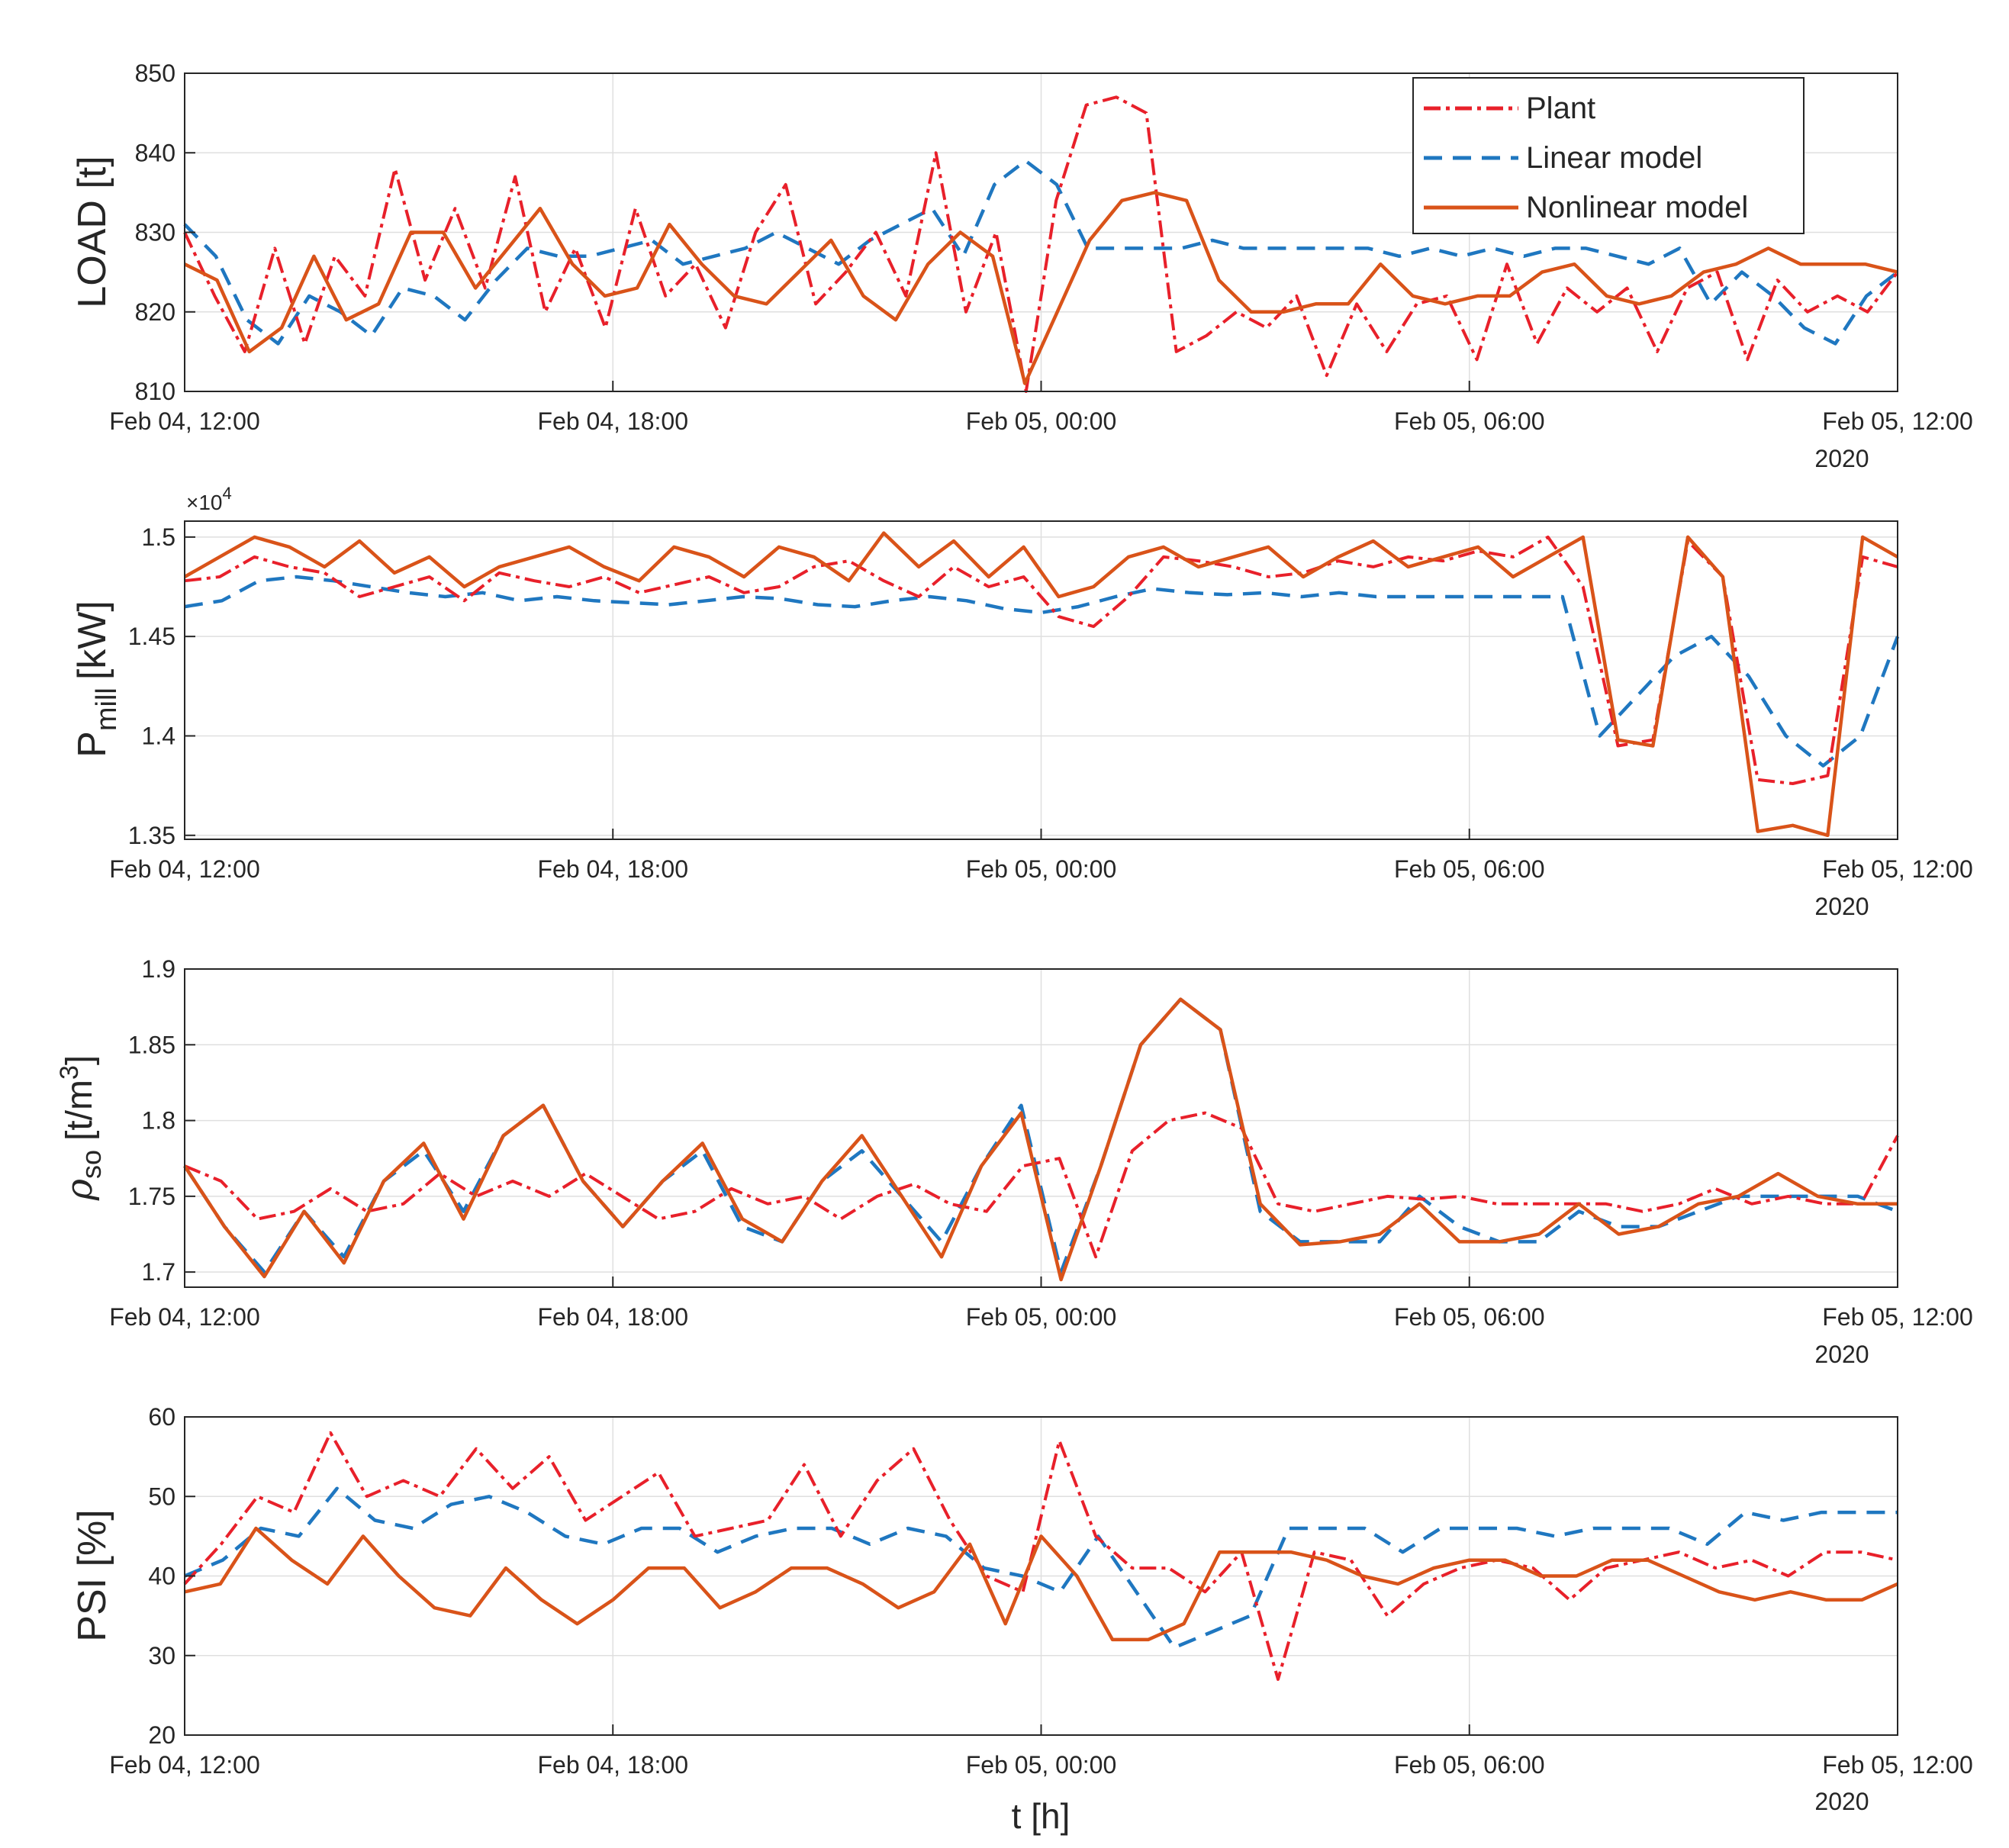 The height and width of the screenshot is (1848, 2009). I want to click on load-y-tick-label: 820, so click(155, 312).